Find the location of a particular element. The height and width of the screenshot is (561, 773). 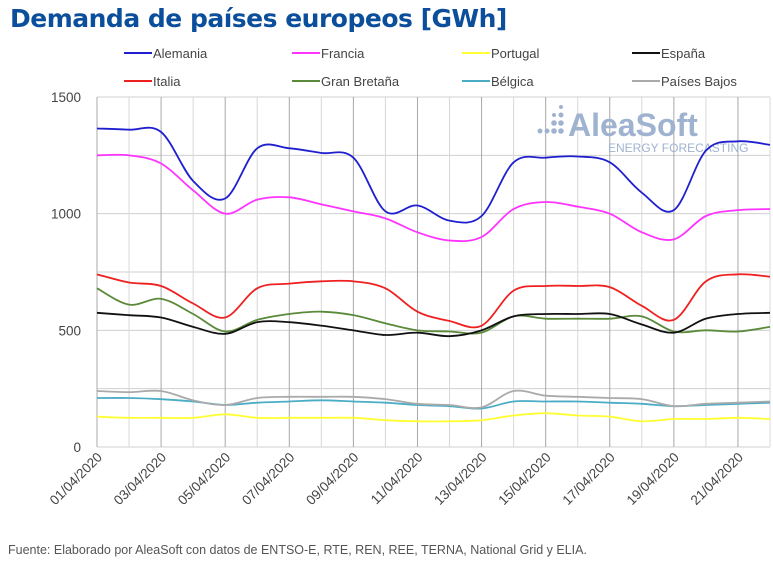

logo-dots-icon is located at coordinates (550, 119).